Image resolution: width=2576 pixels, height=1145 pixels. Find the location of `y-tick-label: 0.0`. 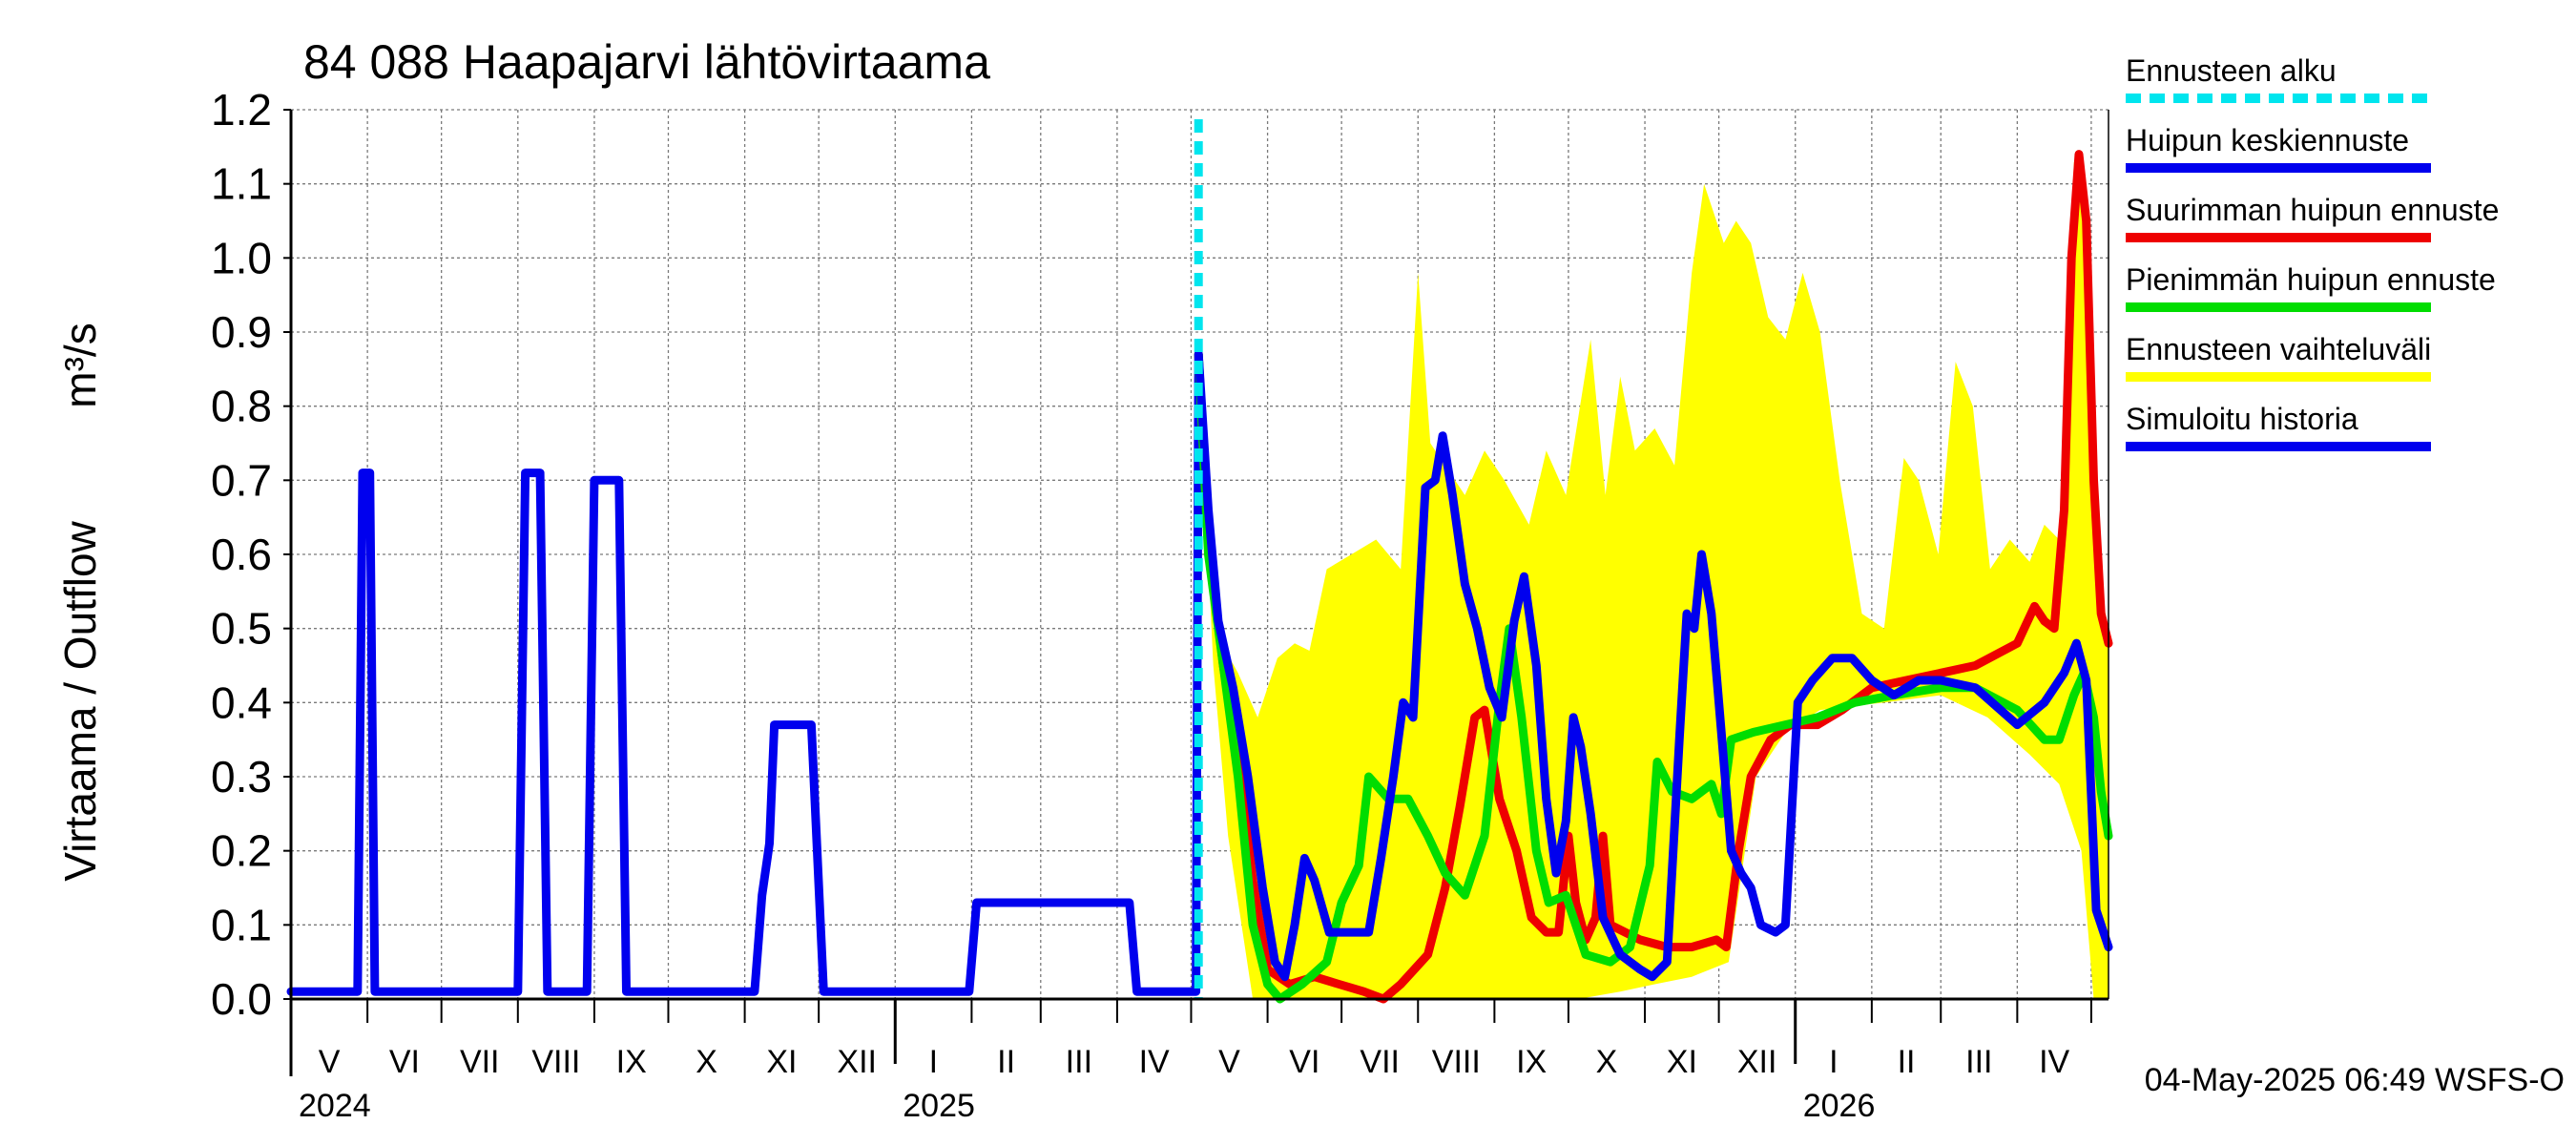

y-tick-label: 0.0 is located at coordinates (241, 999).